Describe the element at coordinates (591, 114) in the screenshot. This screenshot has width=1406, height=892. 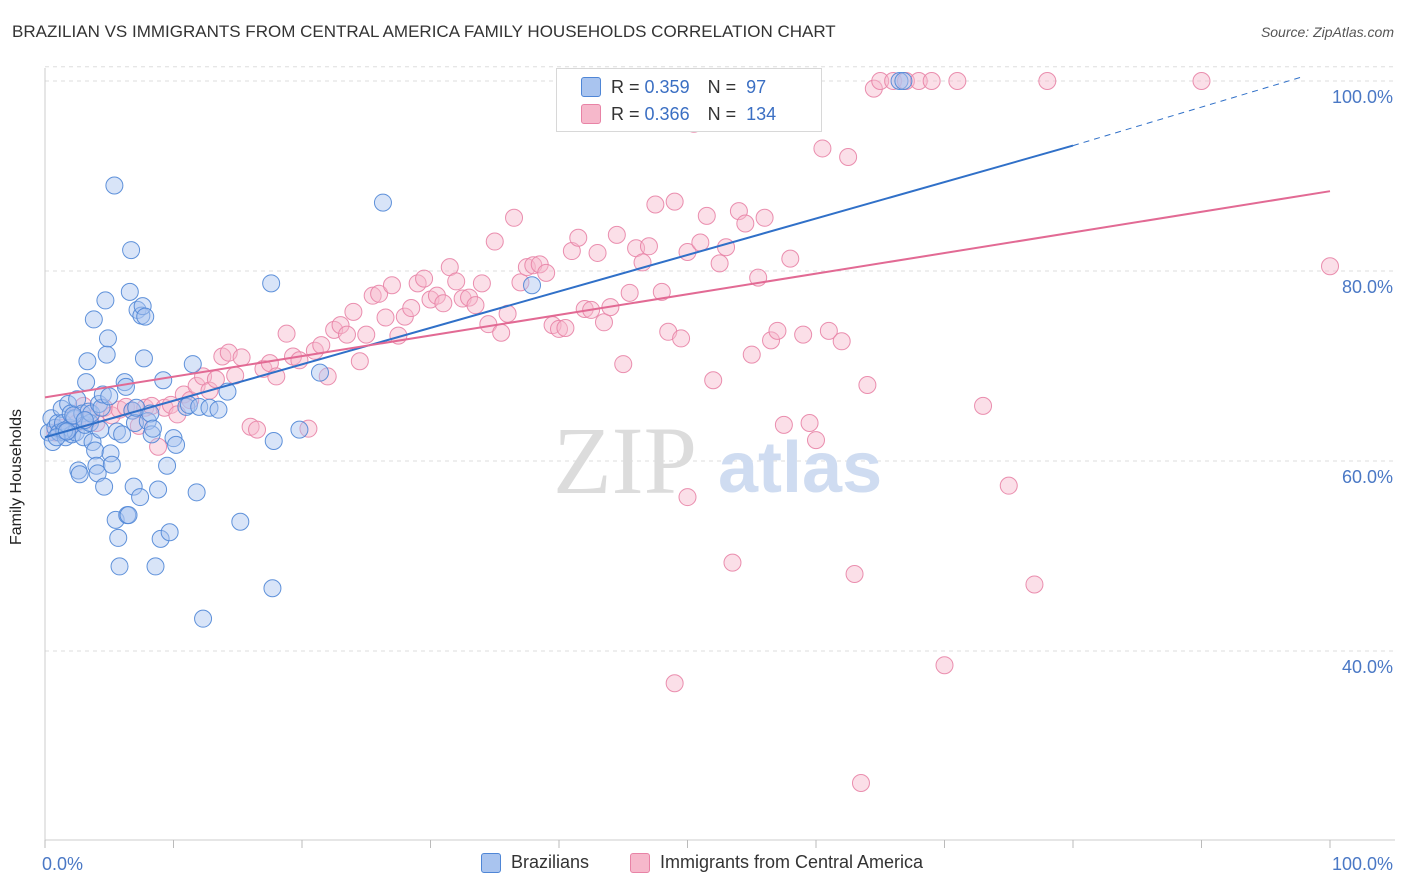
I see `legend-swatch-pink` at that location.